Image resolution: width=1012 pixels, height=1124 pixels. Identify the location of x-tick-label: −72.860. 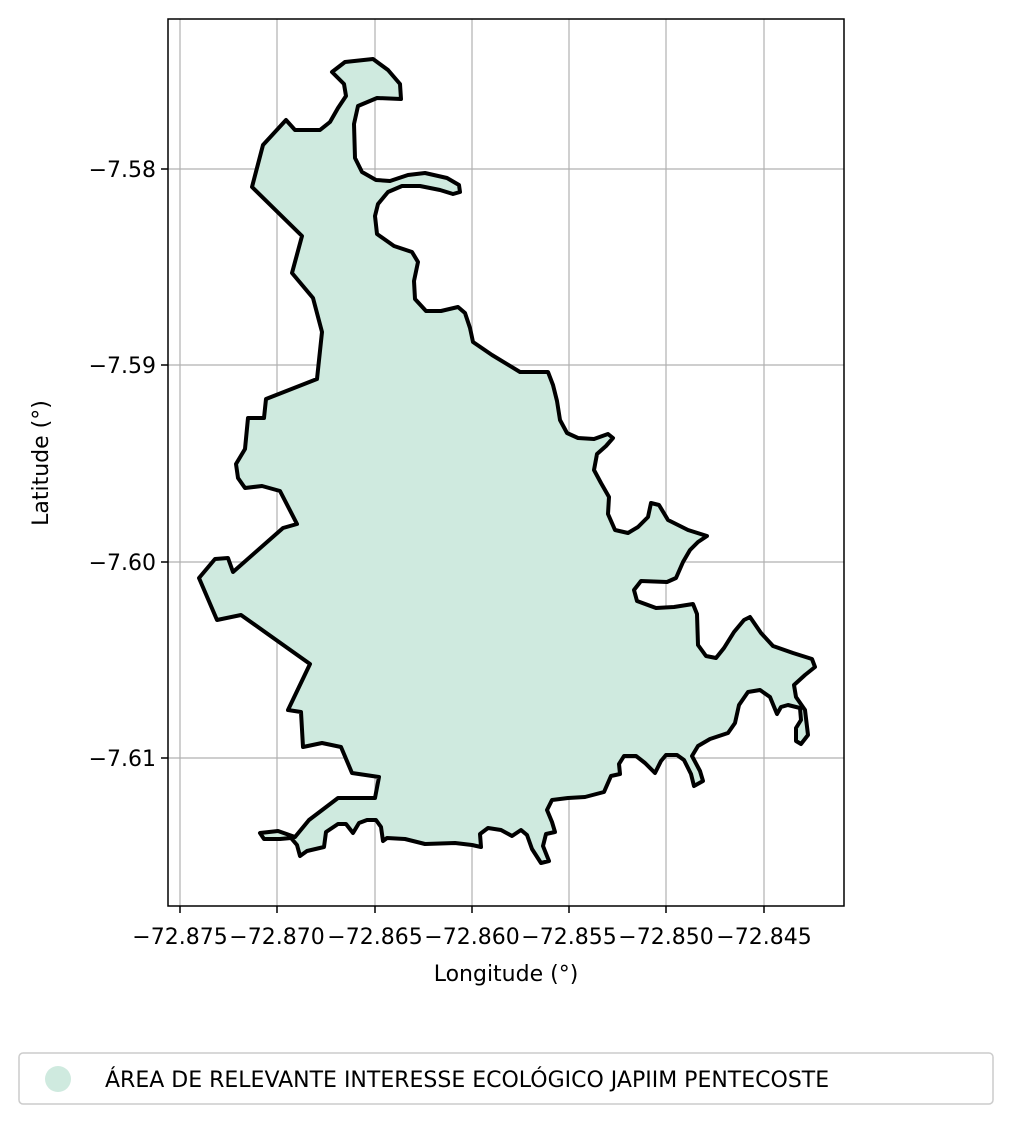
(471, 937).